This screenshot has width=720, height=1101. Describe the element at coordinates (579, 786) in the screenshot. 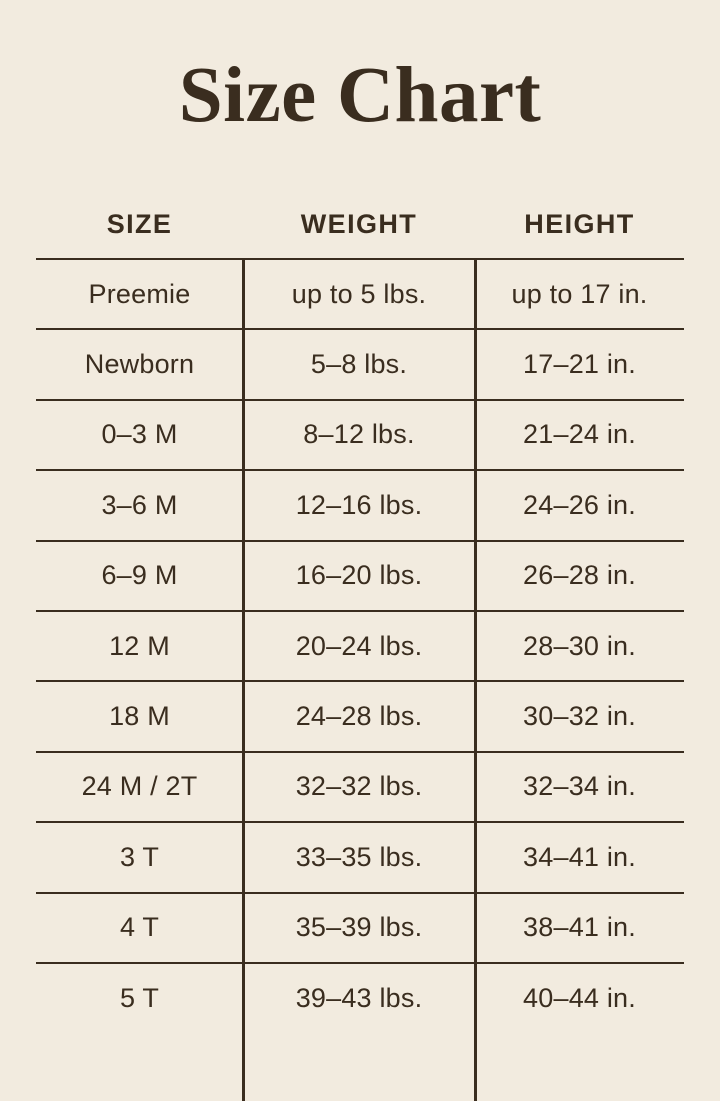

I see `cell-height: 32–34 in.` at that location.